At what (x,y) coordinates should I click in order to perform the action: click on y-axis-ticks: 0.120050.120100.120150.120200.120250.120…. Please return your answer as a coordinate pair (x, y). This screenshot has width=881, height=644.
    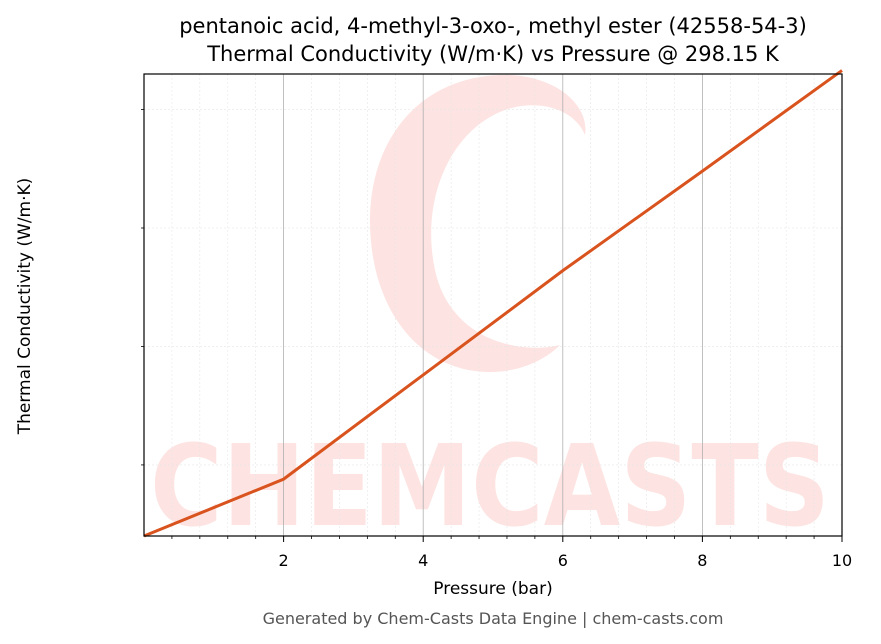
    Looking at the image, I should click on (99, 0).